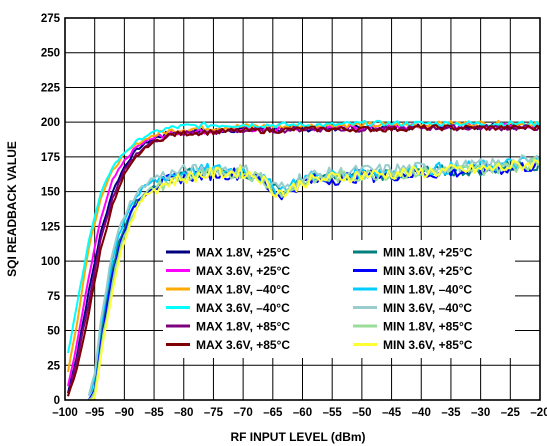 This screenshot has width=547, height=446. Describe the element at coordinates (124, 413) in the screenshot. I see `x-tick-label: –90` at that location.